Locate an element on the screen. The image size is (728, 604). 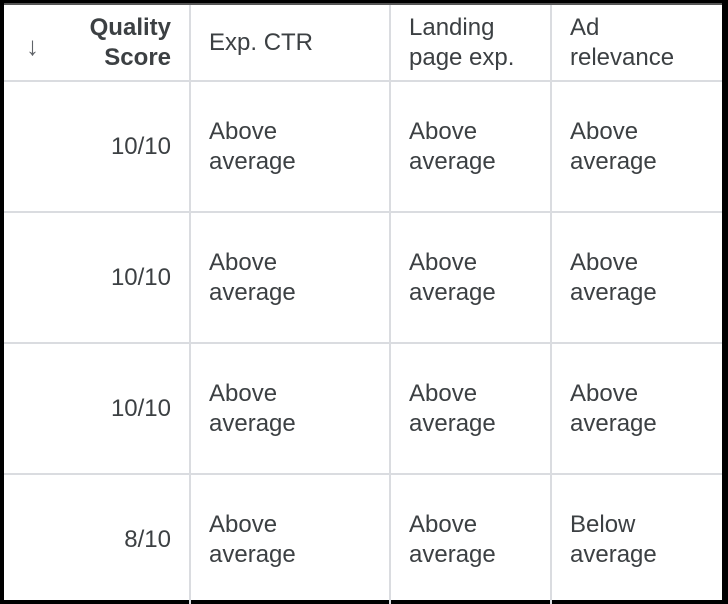
quality-score-cell: 8/10 is located at coordinates (97, 538).